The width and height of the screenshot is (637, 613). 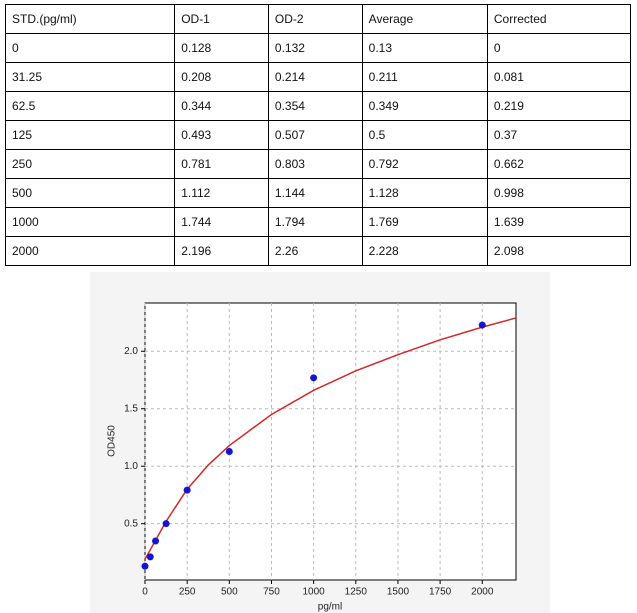 I want to click on x-tick-label: 1000, so click(x=314, y=592).